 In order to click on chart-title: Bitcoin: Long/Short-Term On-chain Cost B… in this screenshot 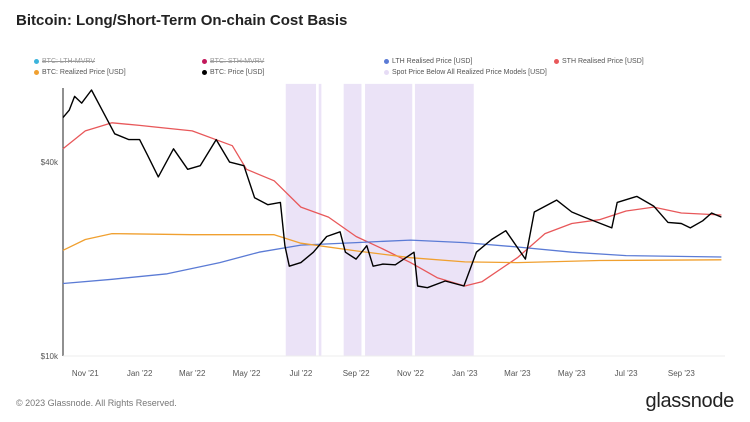, I will do `click(182, 20)`.